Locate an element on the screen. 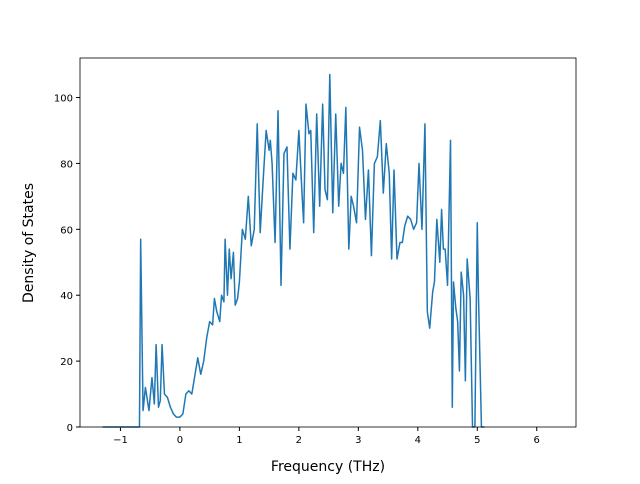  x-tick-label: 5 is located at coordinates (477, 440).